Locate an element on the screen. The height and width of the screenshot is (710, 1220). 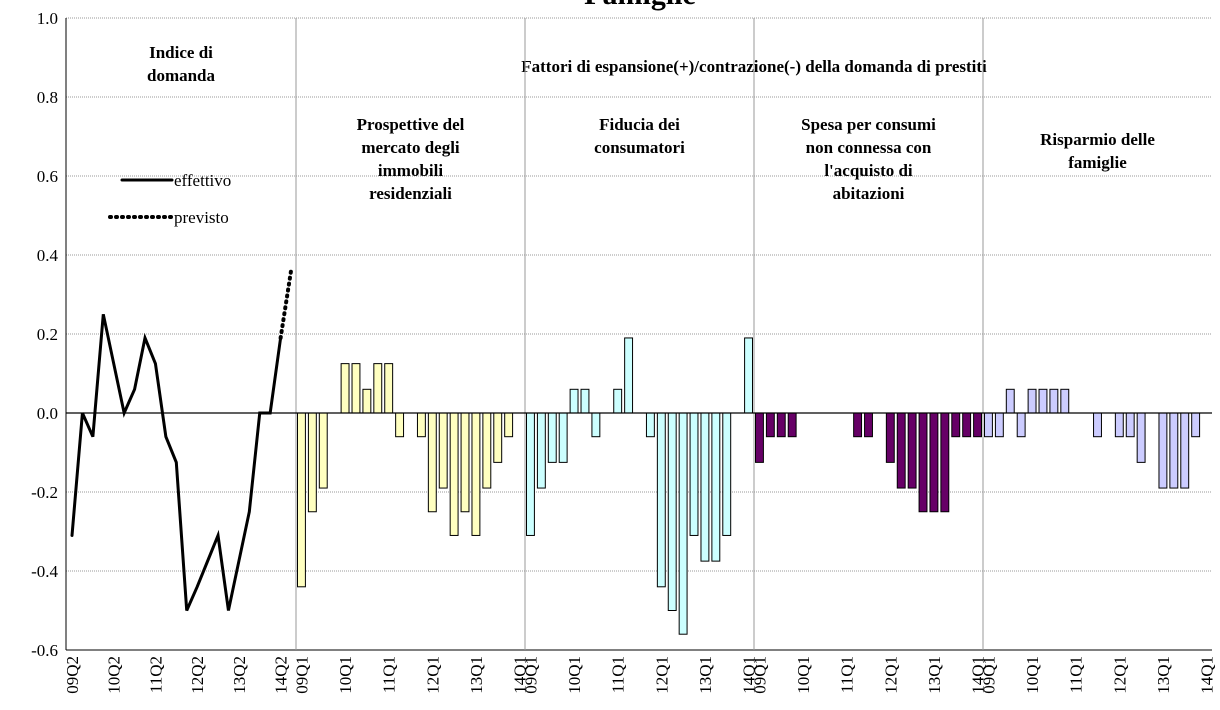
legend-label: previsto is located at coordinates (201, 217).